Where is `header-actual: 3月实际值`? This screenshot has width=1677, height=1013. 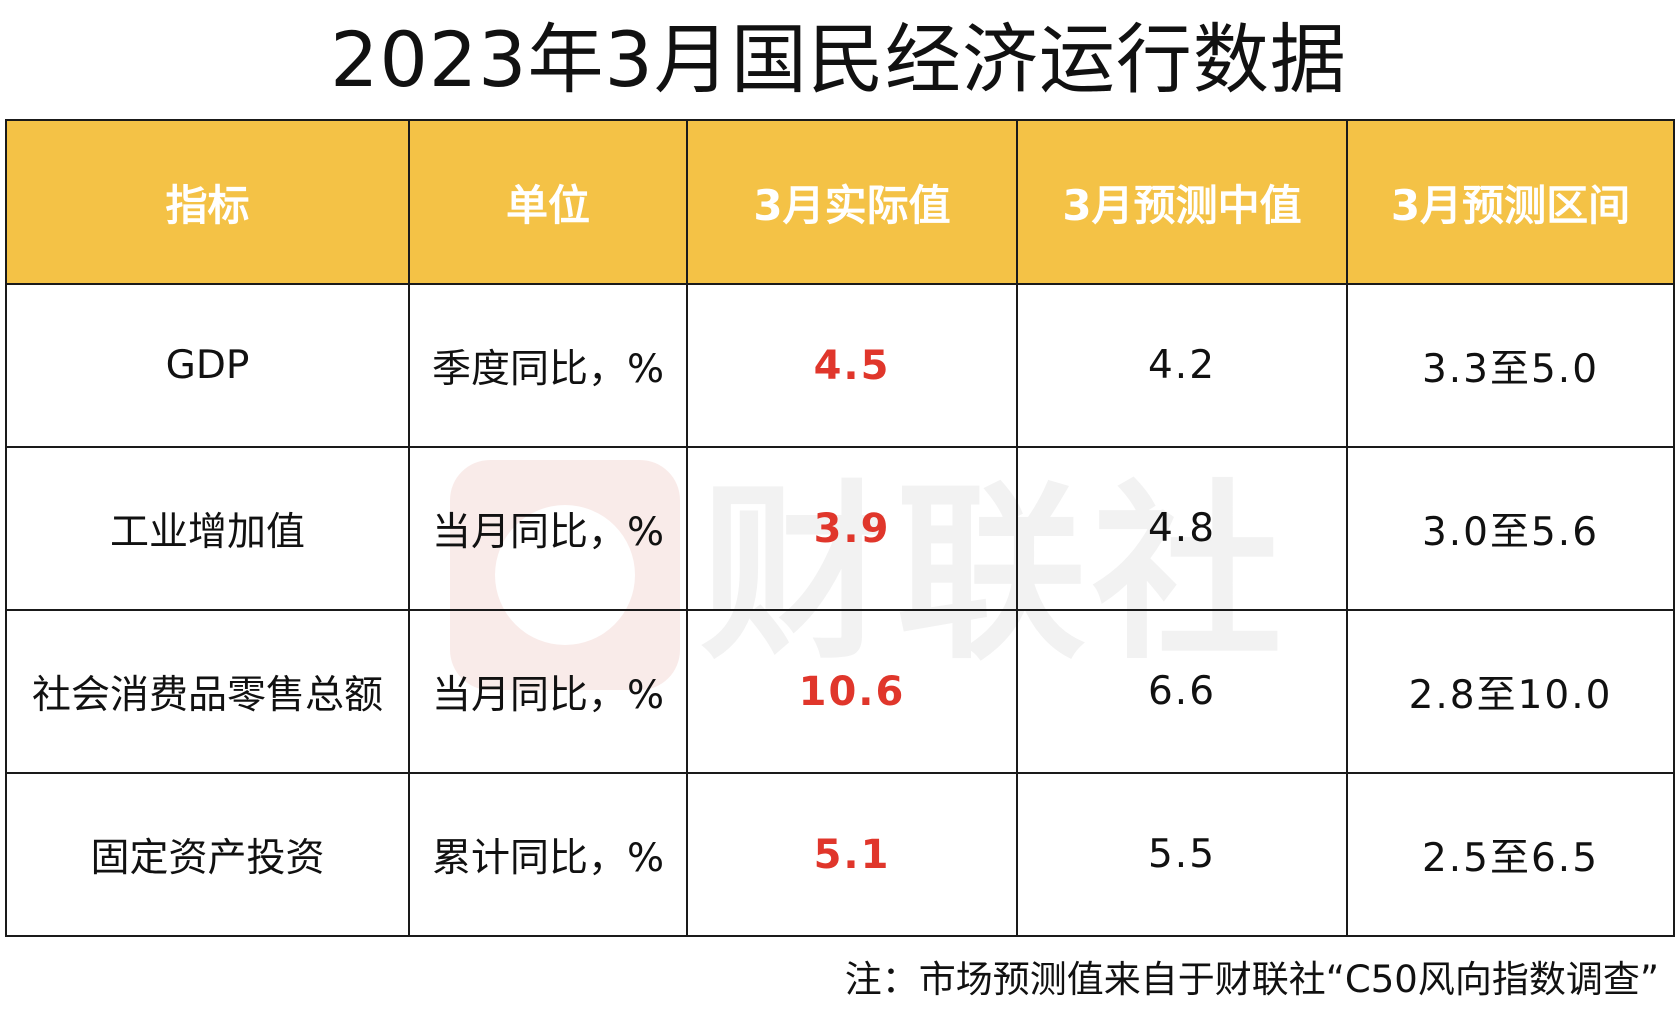 header-actual: 3月实际值 is located at coordinates (852, 202).